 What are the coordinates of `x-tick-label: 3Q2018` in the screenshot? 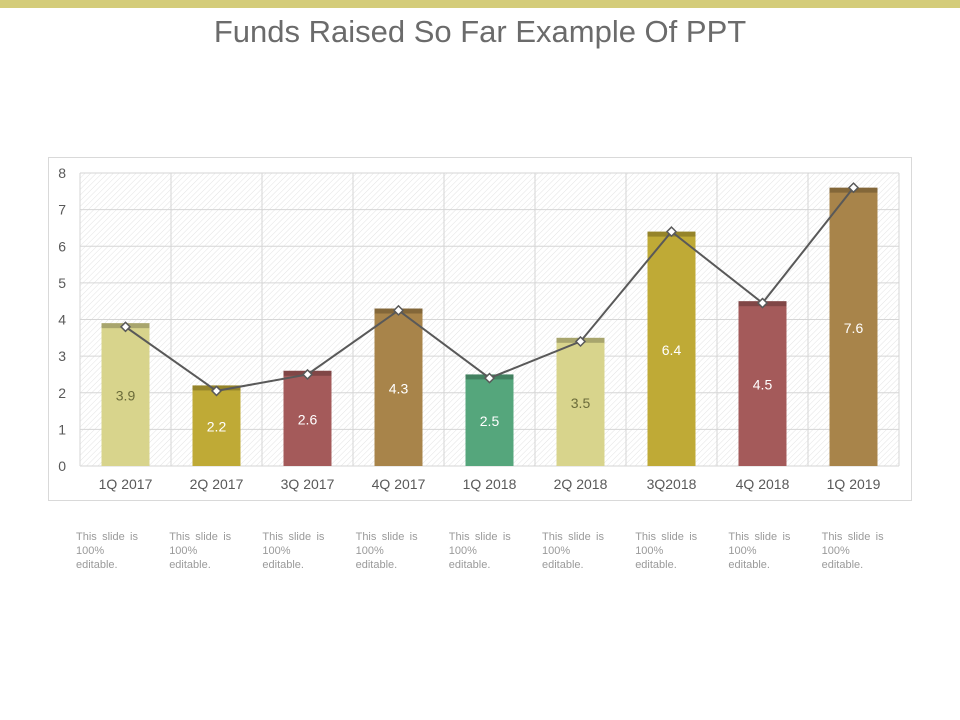 It's located at (672, 484).